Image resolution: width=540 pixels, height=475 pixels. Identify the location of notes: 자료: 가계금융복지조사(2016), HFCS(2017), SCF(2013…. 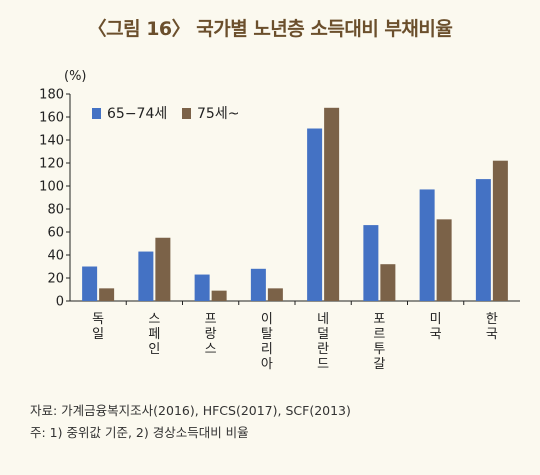
(190, 422).